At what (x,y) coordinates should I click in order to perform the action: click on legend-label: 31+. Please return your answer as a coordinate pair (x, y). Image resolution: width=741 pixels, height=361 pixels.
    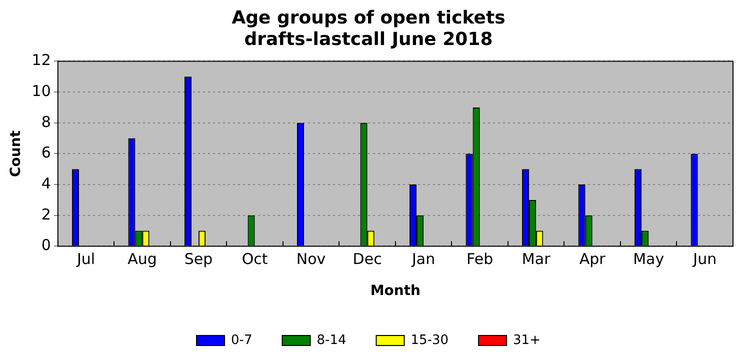
    Looking at the image, I should click on (526, 340).